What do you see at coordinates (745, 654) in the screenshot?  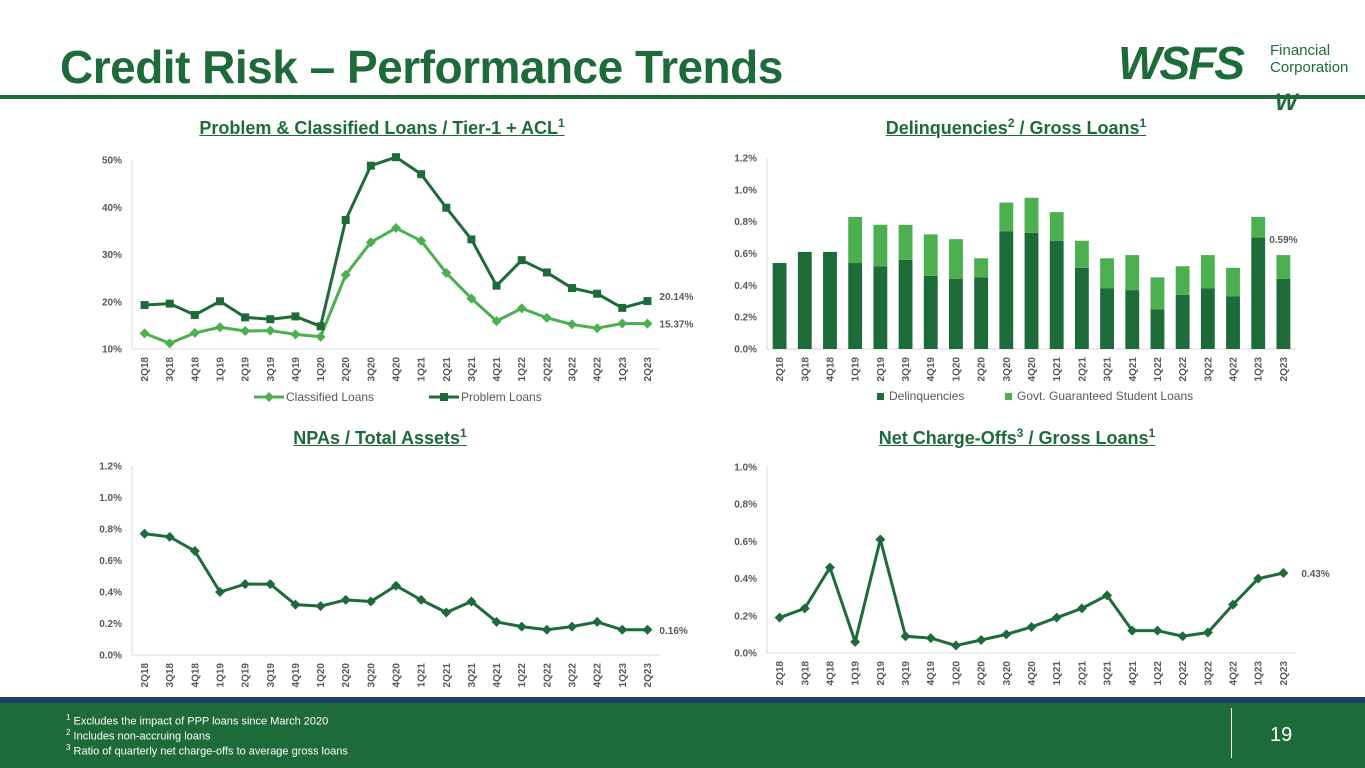 I see `y-tick-label: 0.0%` at bounding box center [745, 654].